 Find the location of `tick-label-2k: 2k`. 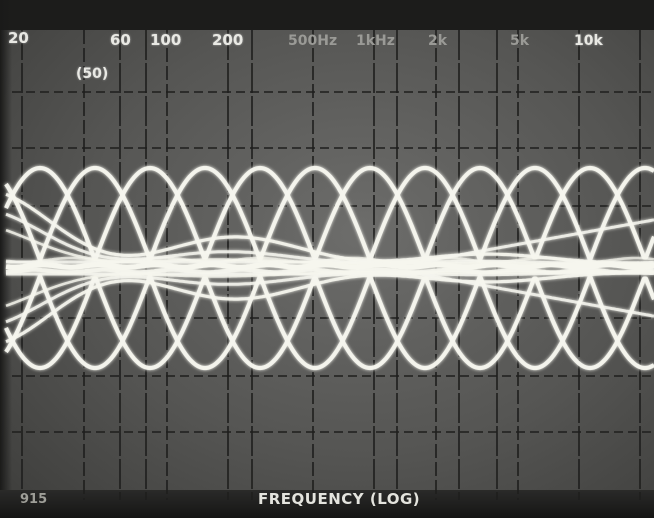

tick-label-2k: 2k is located at coordinates (438, 41).